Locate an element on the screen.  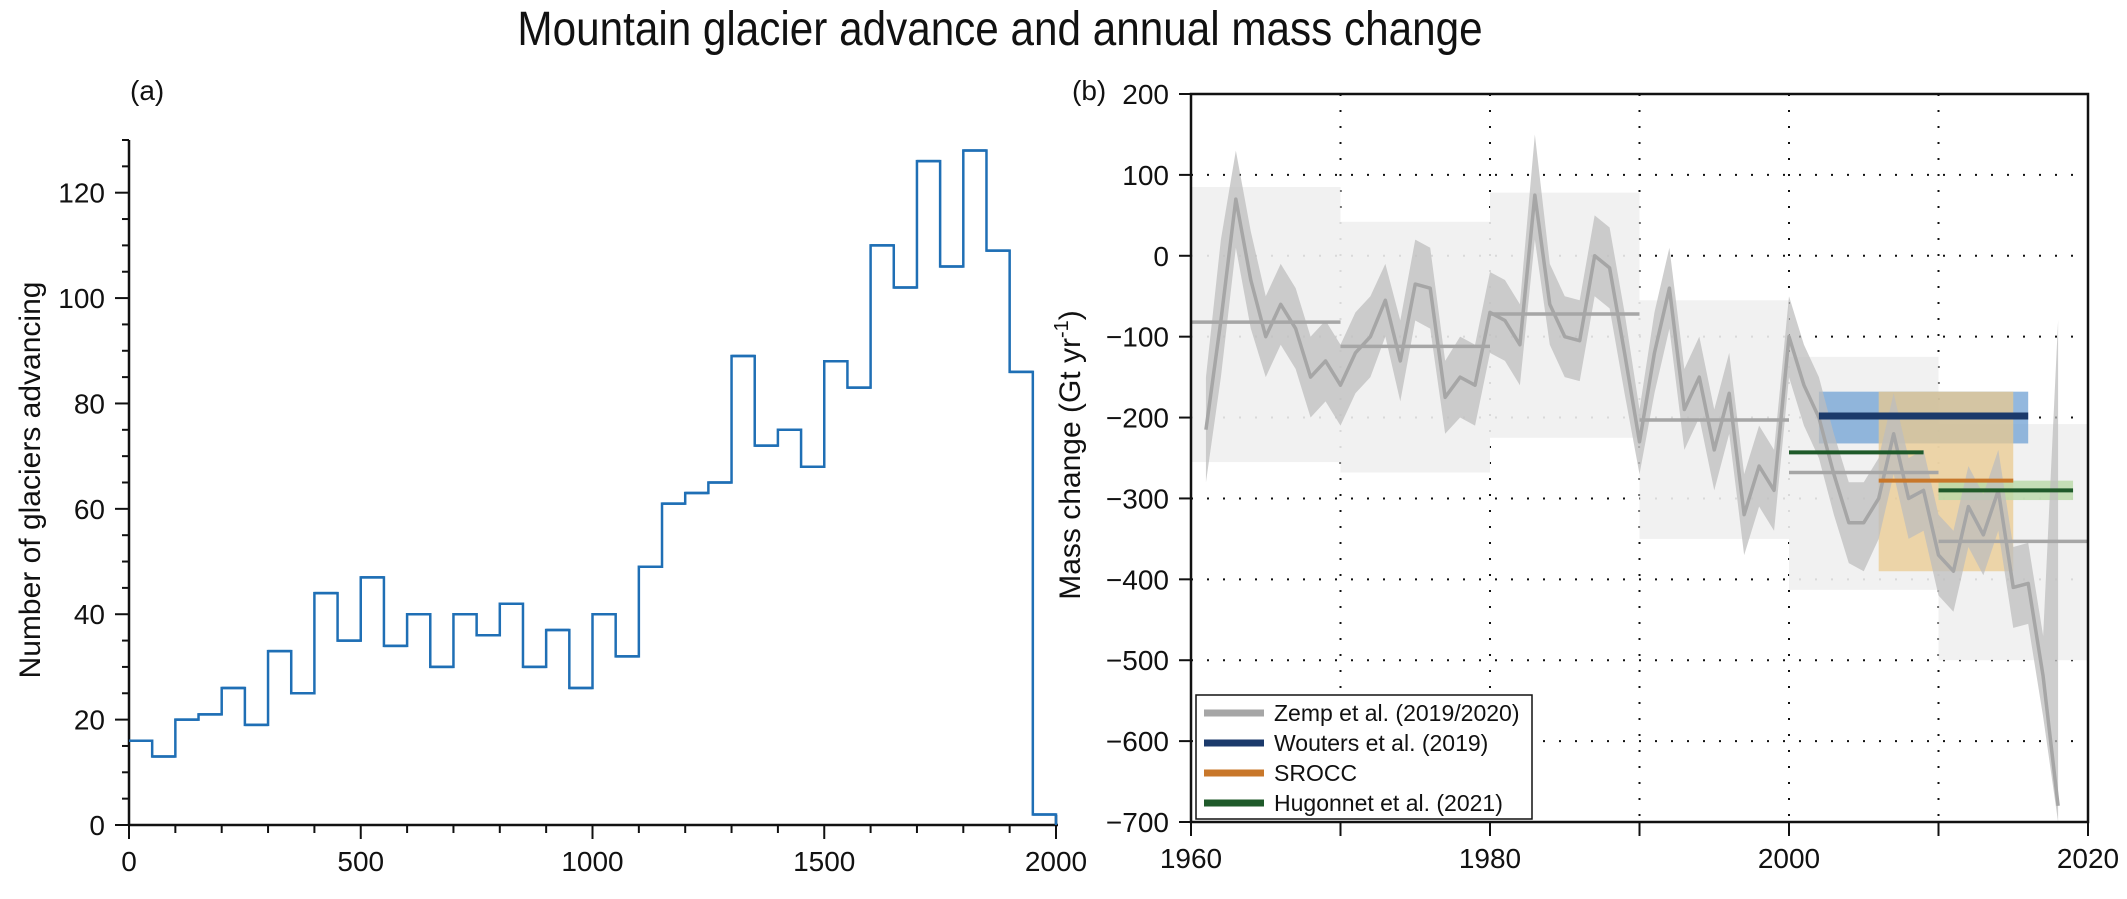
panel-b-y-tick-label: −600 is located at coordinates (1137, 741).